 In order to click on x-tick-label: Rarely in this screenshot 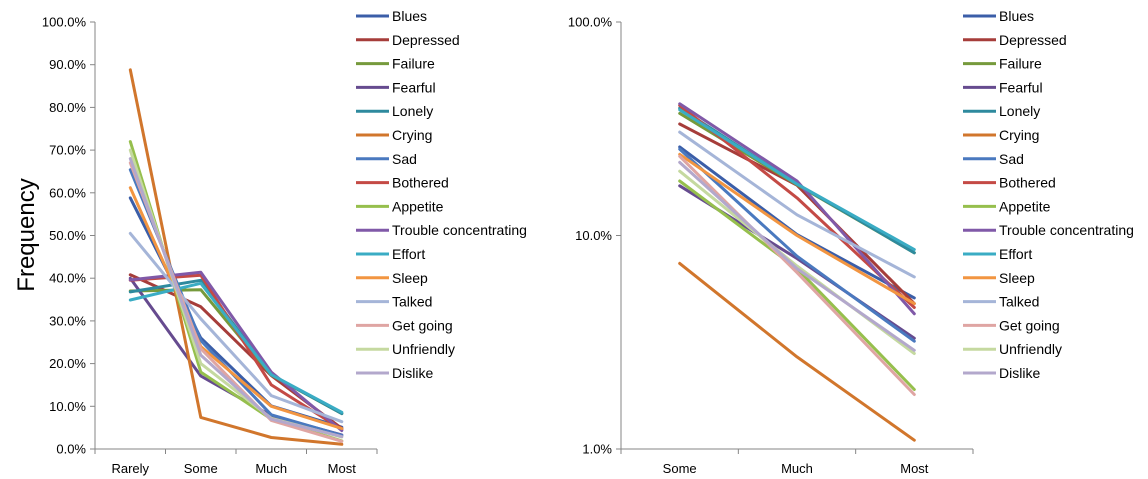, I will do `click(130, 468)`.